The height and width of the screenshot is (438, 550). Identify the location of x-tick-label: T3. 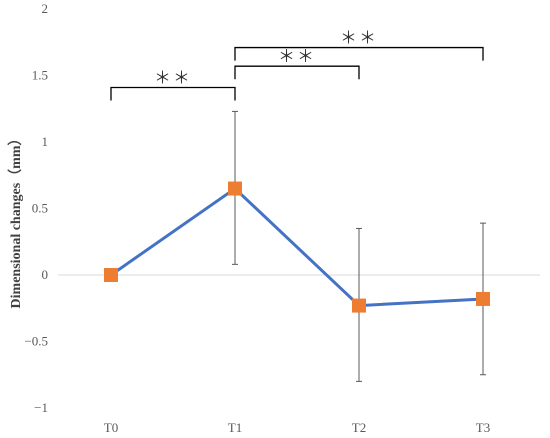
(483, 427).